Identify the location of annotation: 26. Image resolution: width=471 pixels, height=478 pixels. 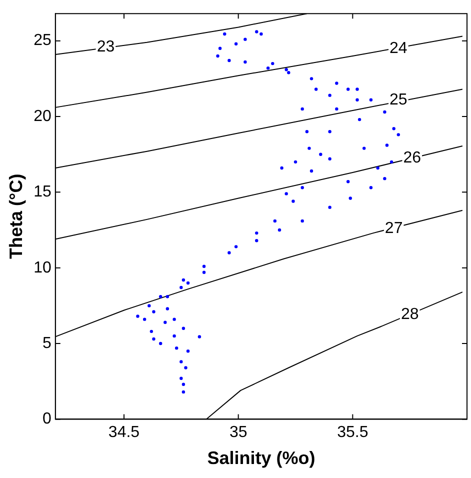
(412, 158).